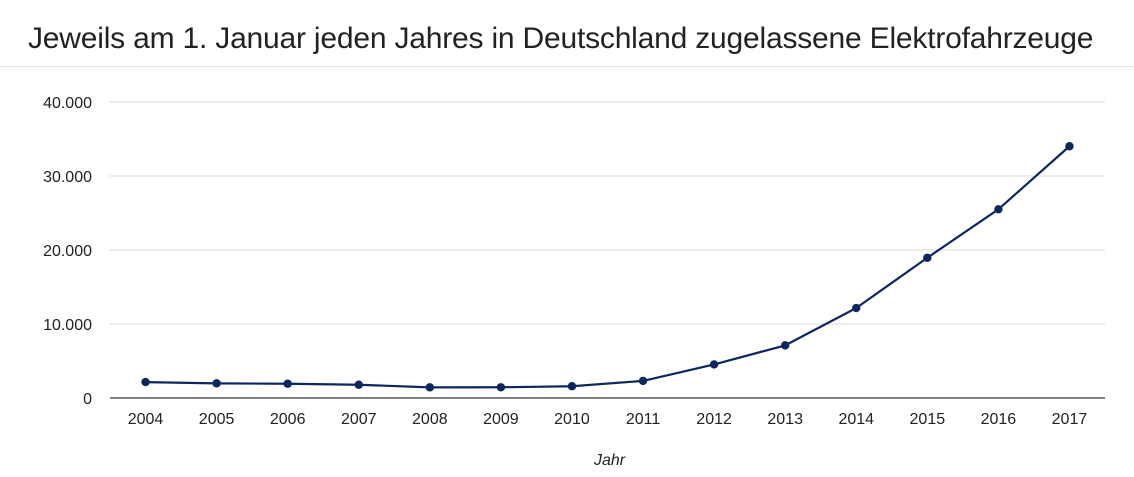 Image resolution: width=1134 pixels, height=477 pixels. I want to click on x-tick-label: 2009, so click(501, 419).